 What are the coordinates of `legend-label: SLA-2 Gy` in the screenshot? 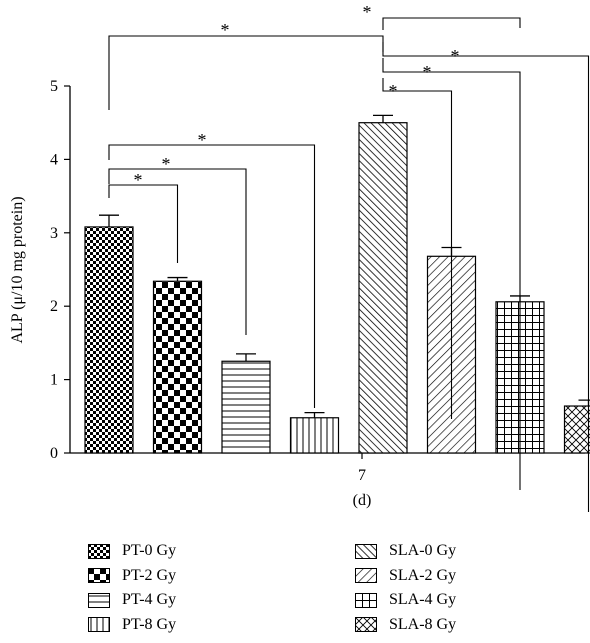 It's located at (423, 575).